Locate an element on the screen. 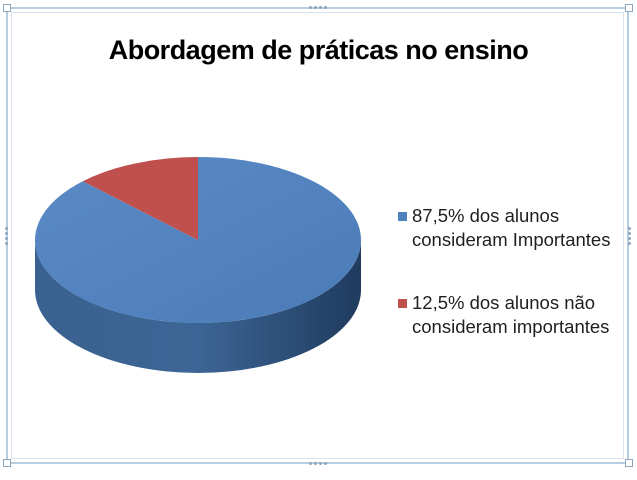 The height and width of the screenshot is (480, 637). resize-handle-bottom-left is located at coordinates (7, 463).